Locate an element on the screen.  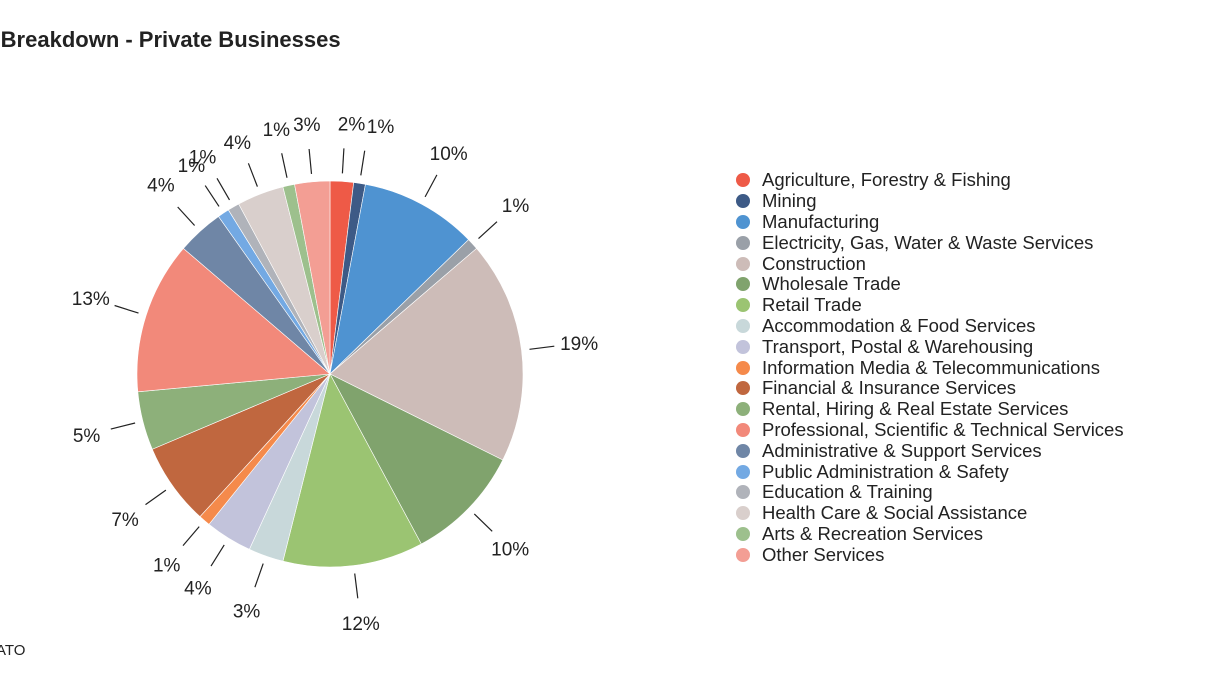
chart-title: r Breakdown - Private Businesses is located at coordinates (170, 39).